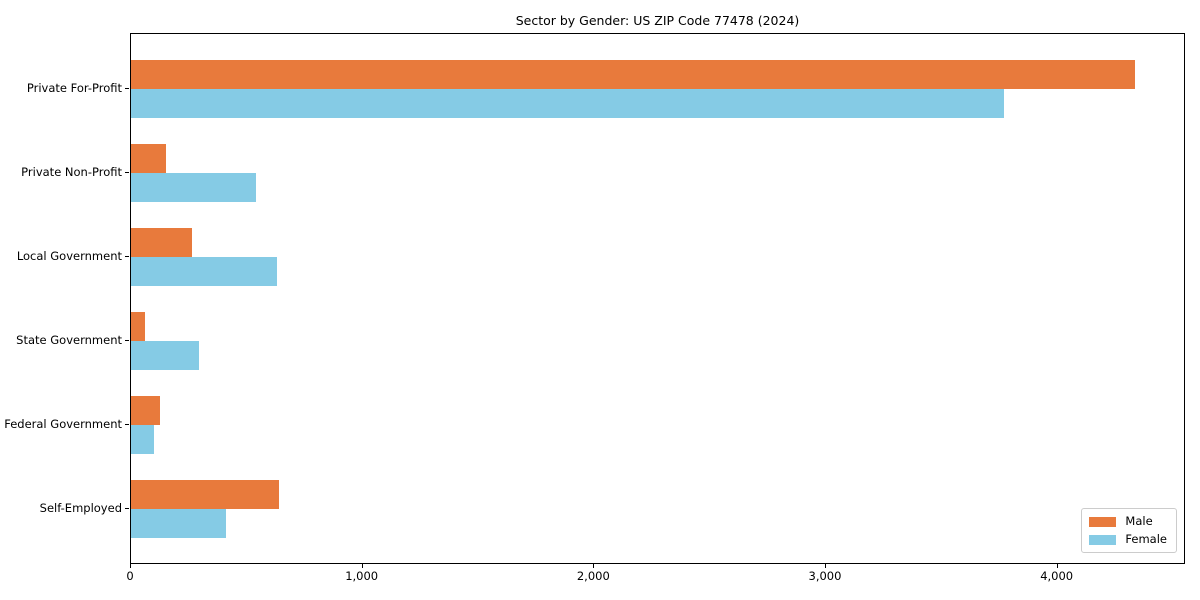 The height and width of the screenshot is (600, 1200). Describe the element at coordinates (130, 576) in the screenshot. I see `x-tick-label-0: 0` at that location.